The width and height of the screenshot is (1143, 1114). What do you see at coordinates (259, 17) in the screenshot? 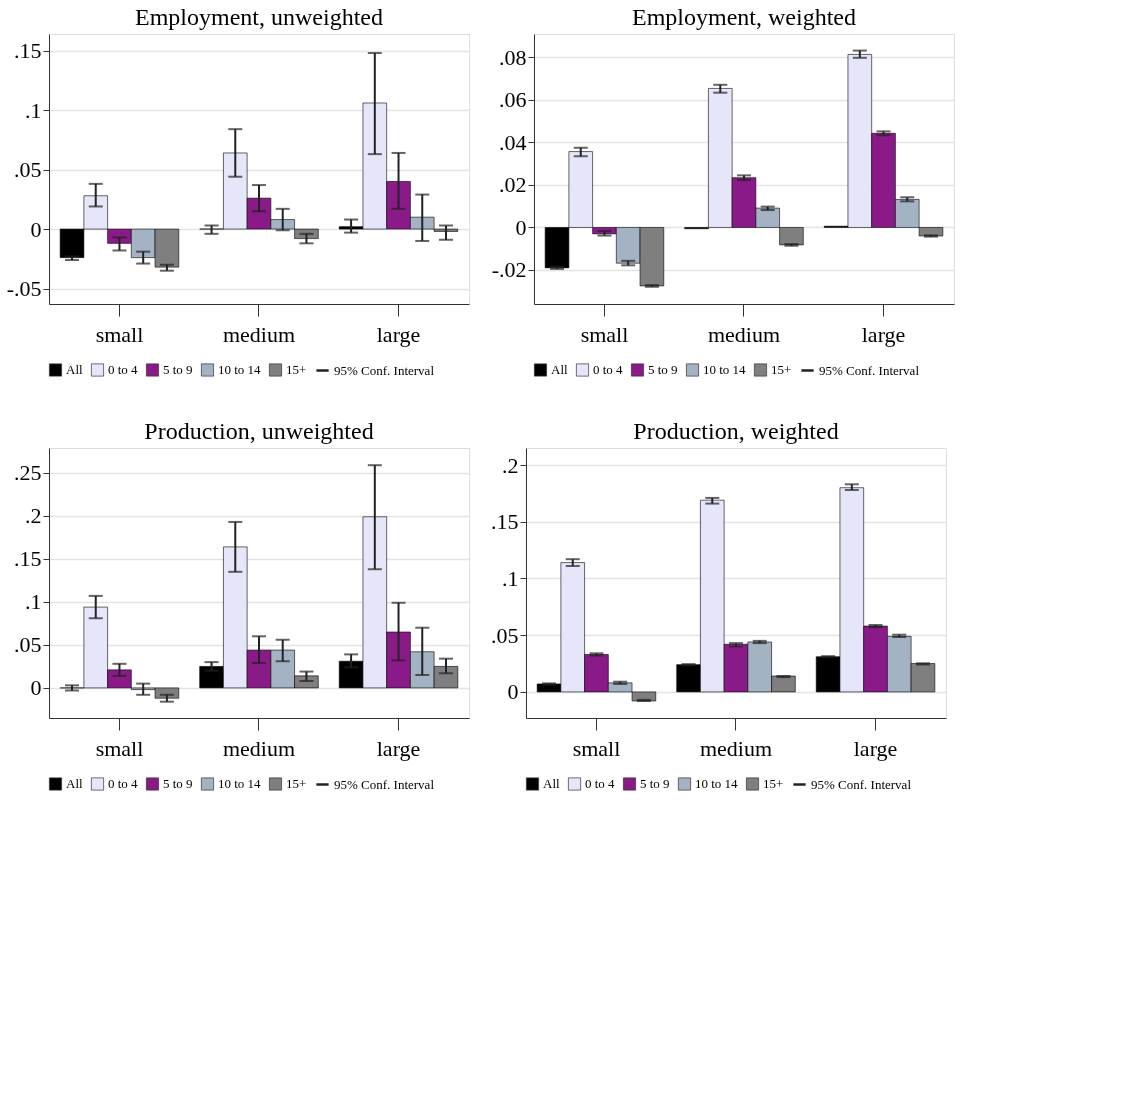
I see `chart-title: Employment, unweighted` at bounding box center [259, 17].